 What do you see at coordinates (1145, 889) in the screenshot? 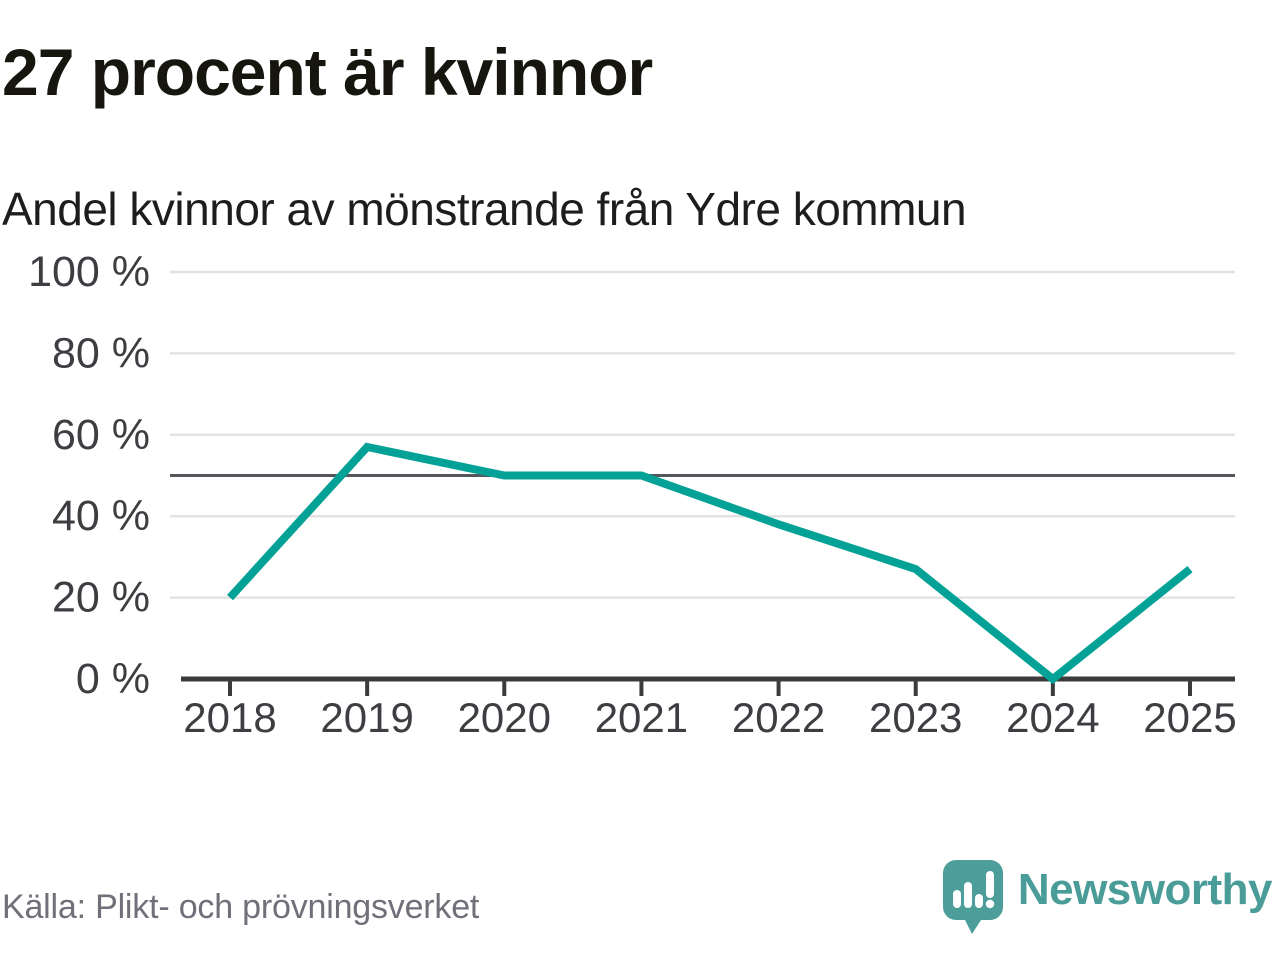
I see `brand-wordmark: Newsworthy` at bounding box center [1145, 889].